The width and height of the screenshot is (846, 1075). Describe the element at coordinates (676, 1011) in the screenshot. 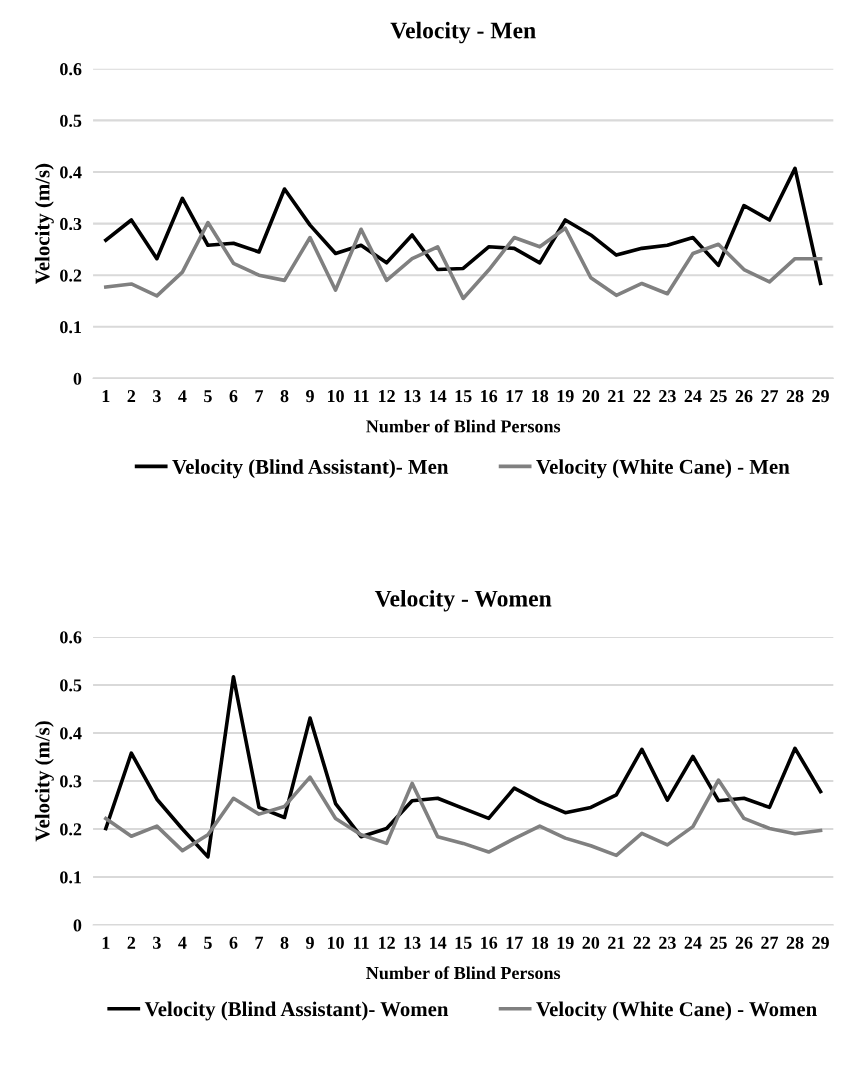

I see `legend-label: Velocity (White Cane) - Women` at that location.